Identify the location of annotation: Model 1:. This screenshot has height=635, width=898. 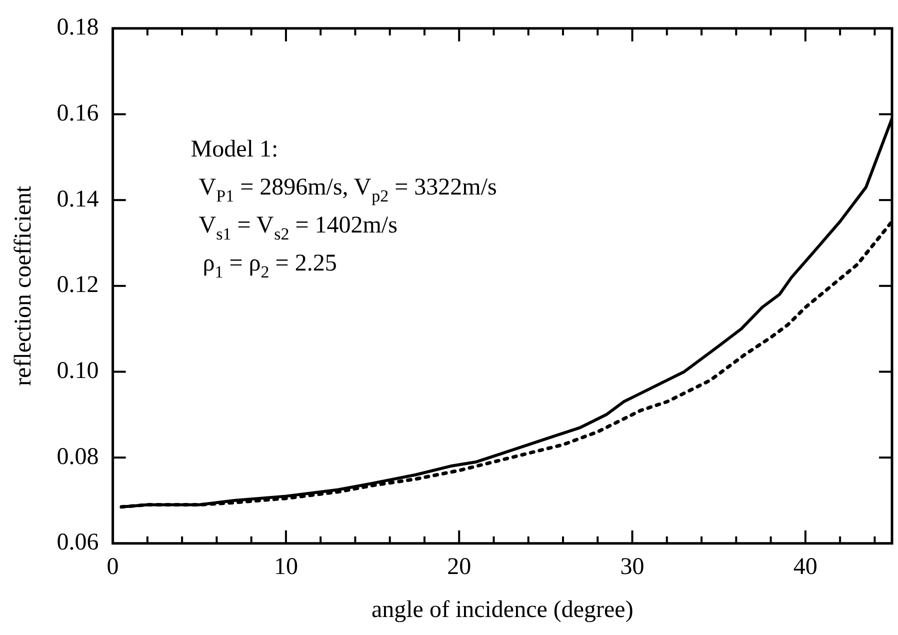
(234, 149).